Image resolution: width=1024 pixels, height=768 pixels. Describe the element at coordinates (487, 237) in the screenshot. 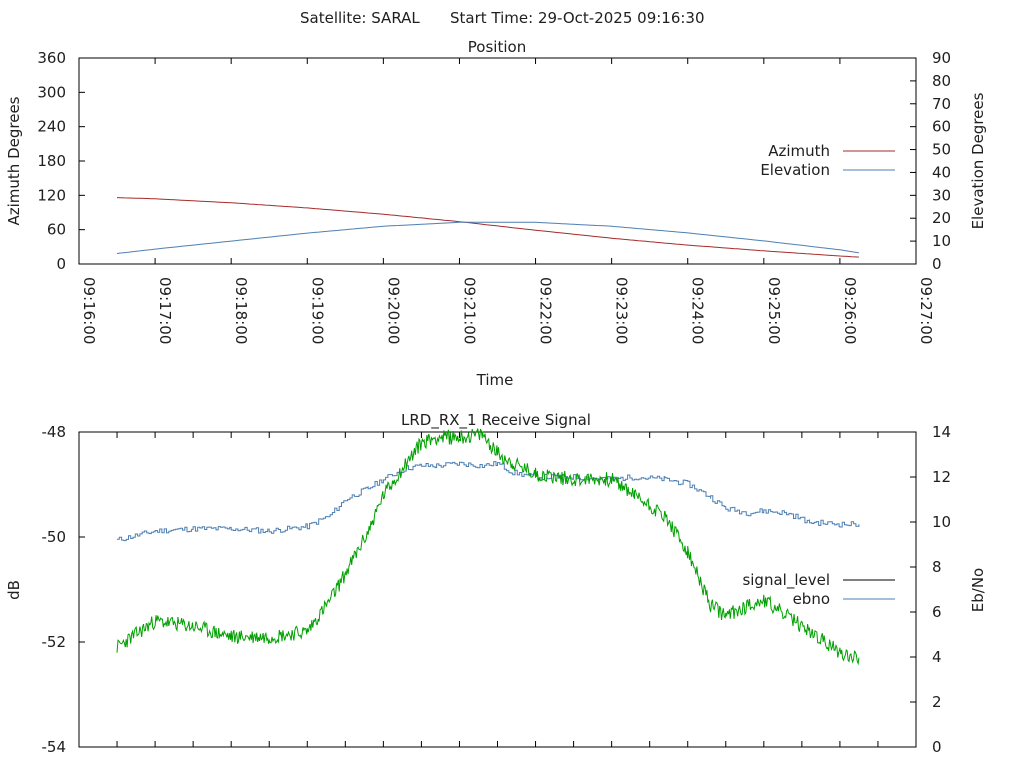

I see `position-series-elevation` at that location.